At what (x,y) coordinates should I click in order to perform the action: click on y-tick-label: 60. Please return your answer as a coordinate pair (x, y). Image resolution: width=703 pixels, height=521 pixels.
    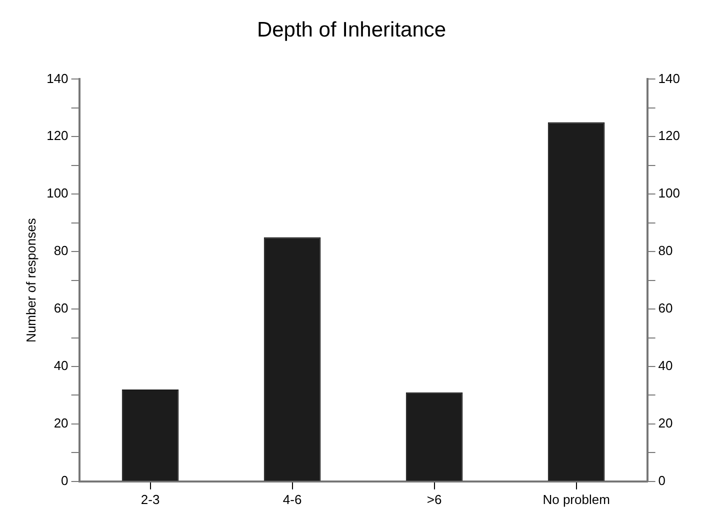
    Looking at the image, I should click on (61, 308).